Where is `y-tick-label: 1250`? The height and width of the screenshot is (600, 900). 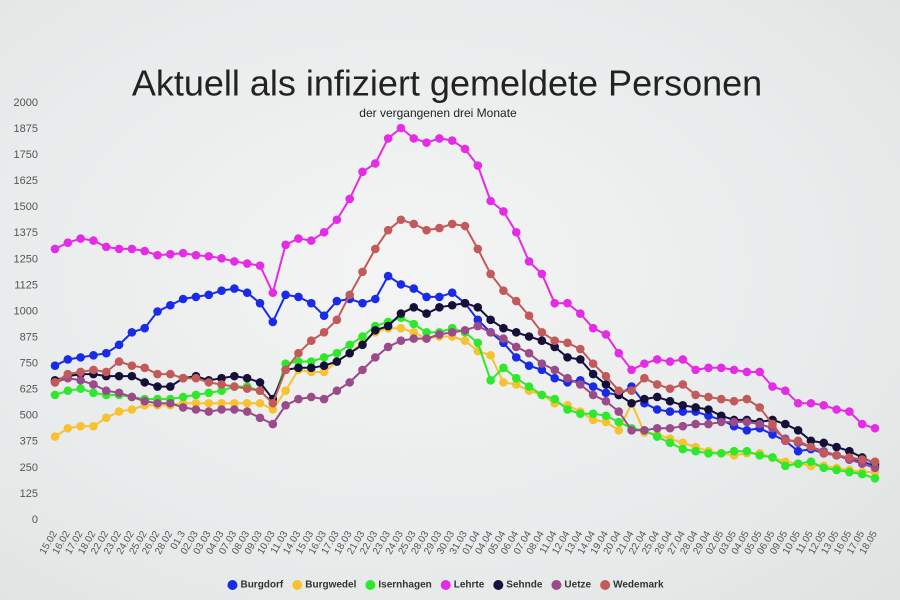 y-tick-label: 1250 is located at coordinates (26, 259).